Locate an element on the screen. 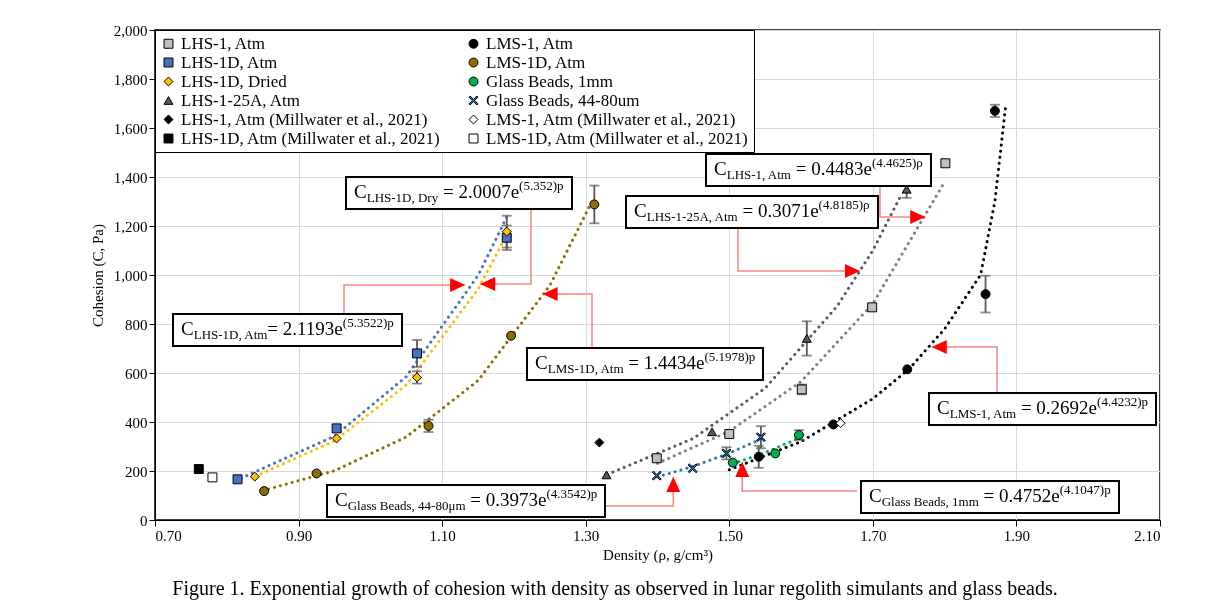 Image resolution: width=1230 pixels, height=613 pixels. y-tick-label: 600 is located at coordinates (136, 373).